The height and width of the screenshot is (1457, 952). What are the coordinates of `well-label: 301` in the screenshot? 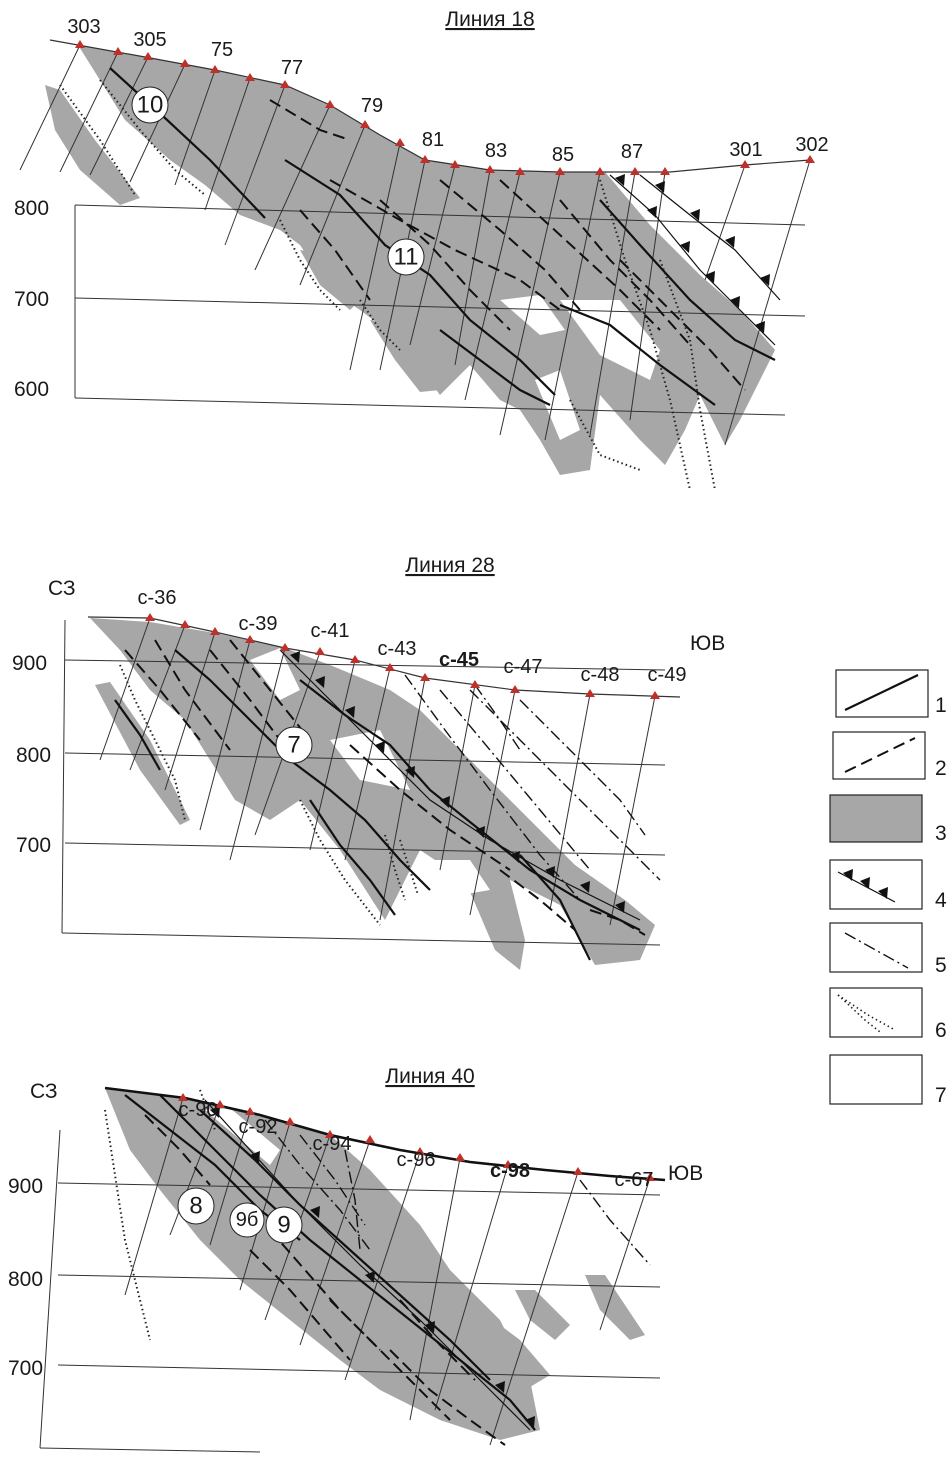 It's located at (745, 150).